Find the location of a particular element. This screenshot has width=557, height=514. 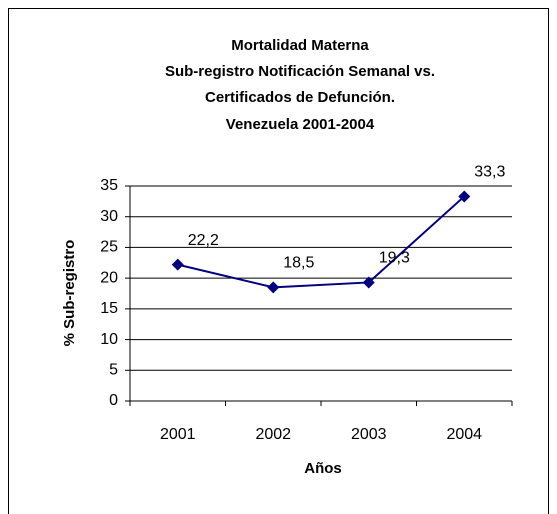

chart-title: Sub-registro Notificación Semanal vs. is located at coordinates (300, 71).